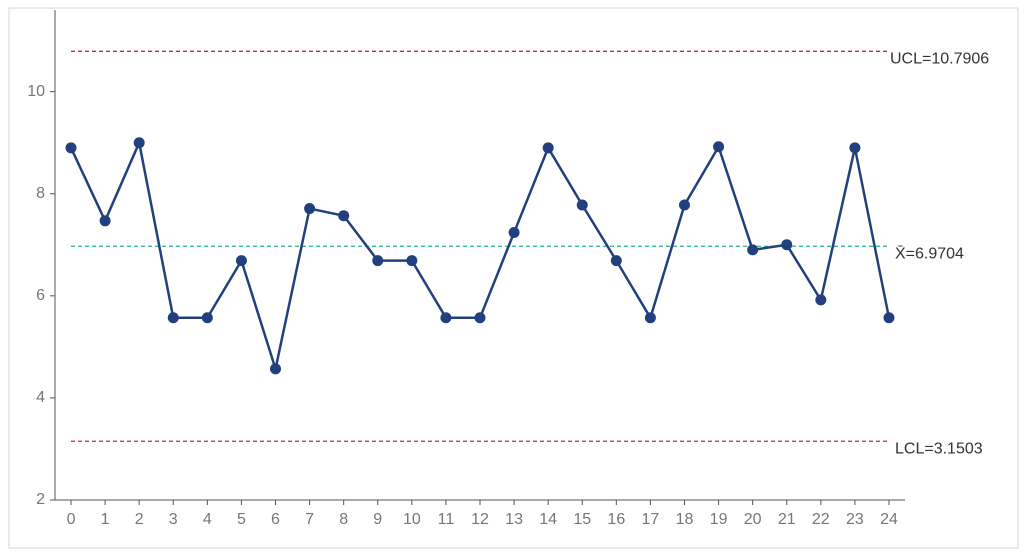 The width and height of the screenshot is (1024, 556). I want to click on x-tick-label: 19, so click(719, 519).